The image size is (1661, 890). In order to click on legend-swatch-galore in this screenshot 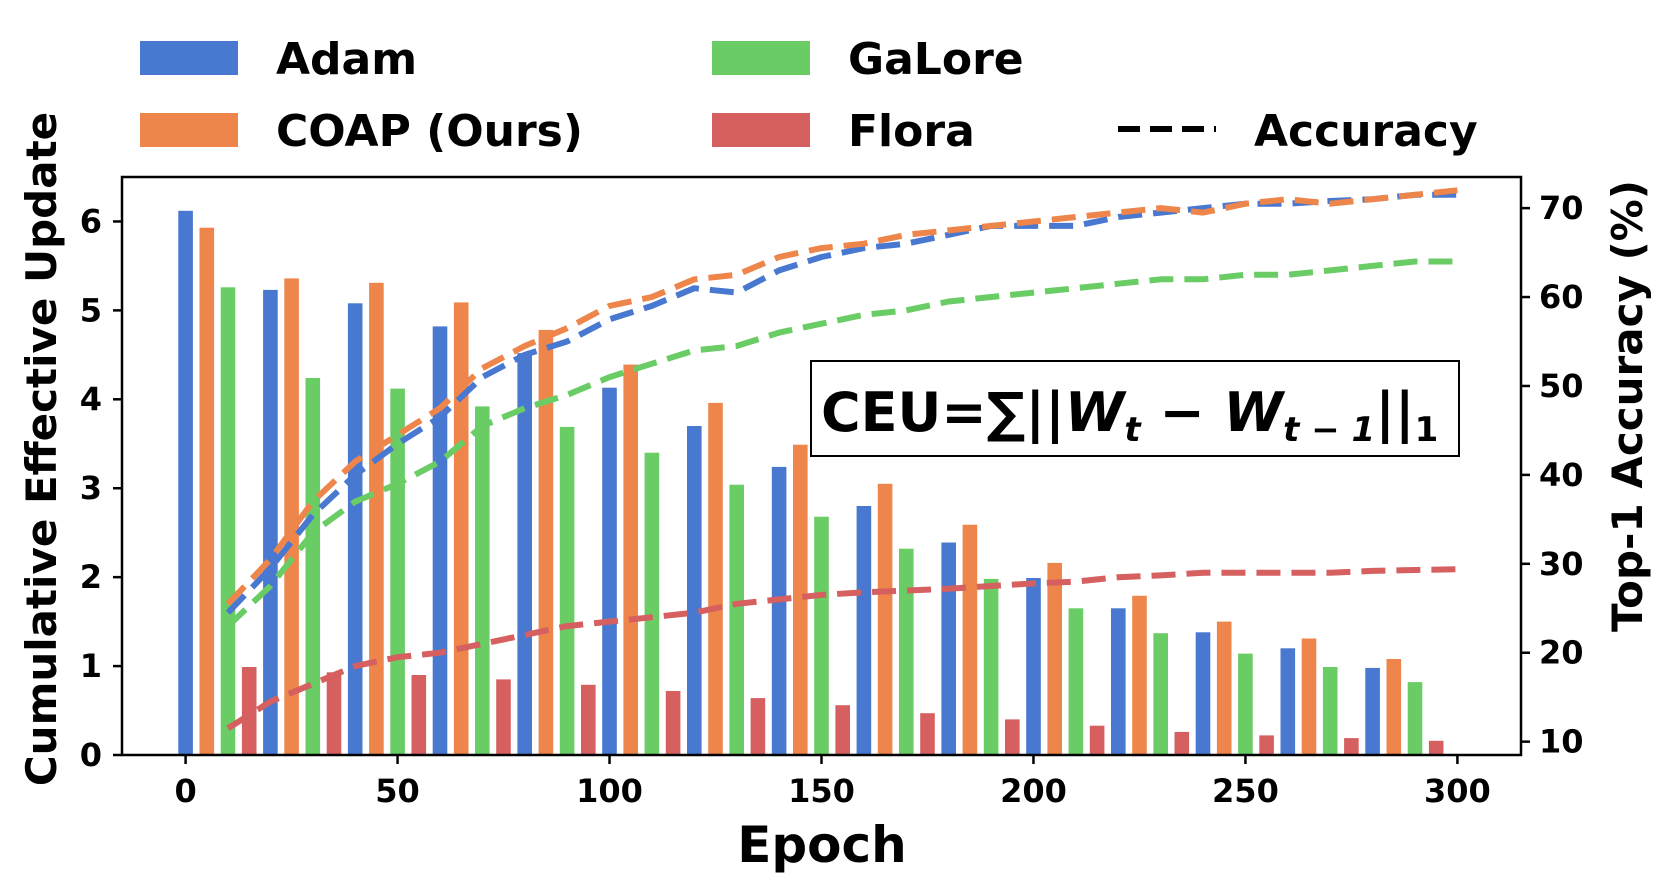, I will do `click(761, 58)`.